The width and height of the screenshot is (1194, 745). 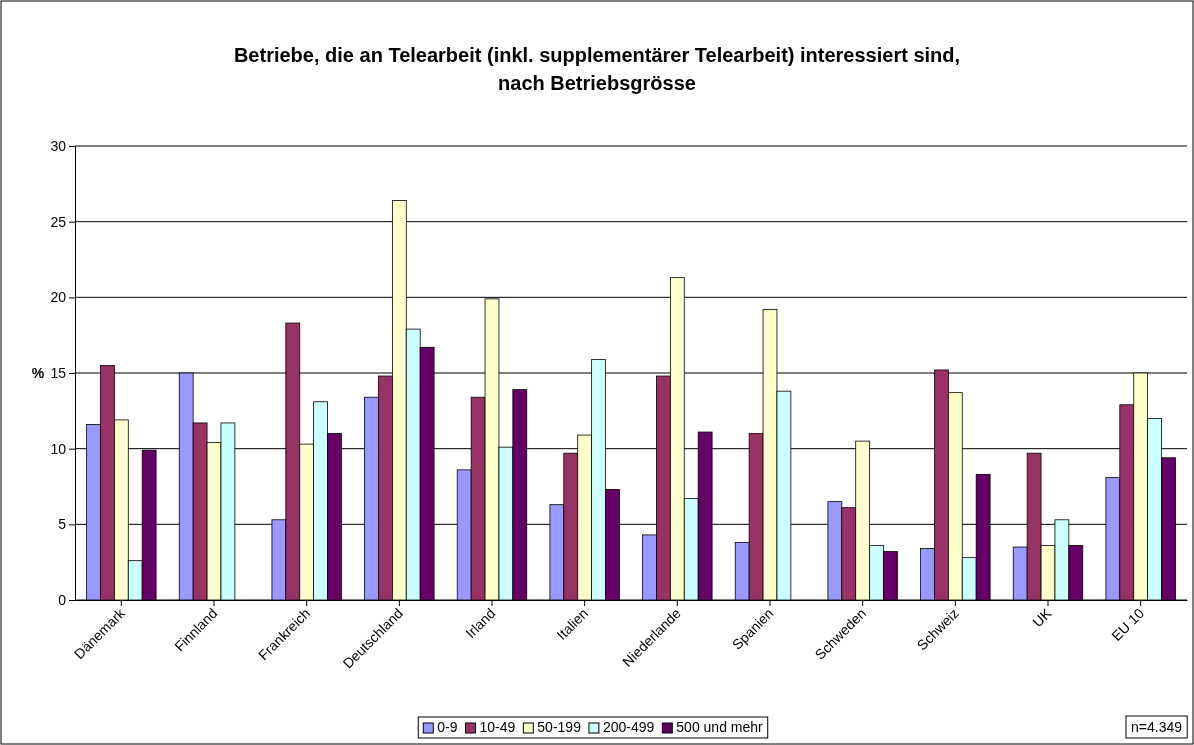 What do you see at coordinates (559, 727) in the screenshot?
I see `legend-label: 50-199` at bounding box center [559, 727].